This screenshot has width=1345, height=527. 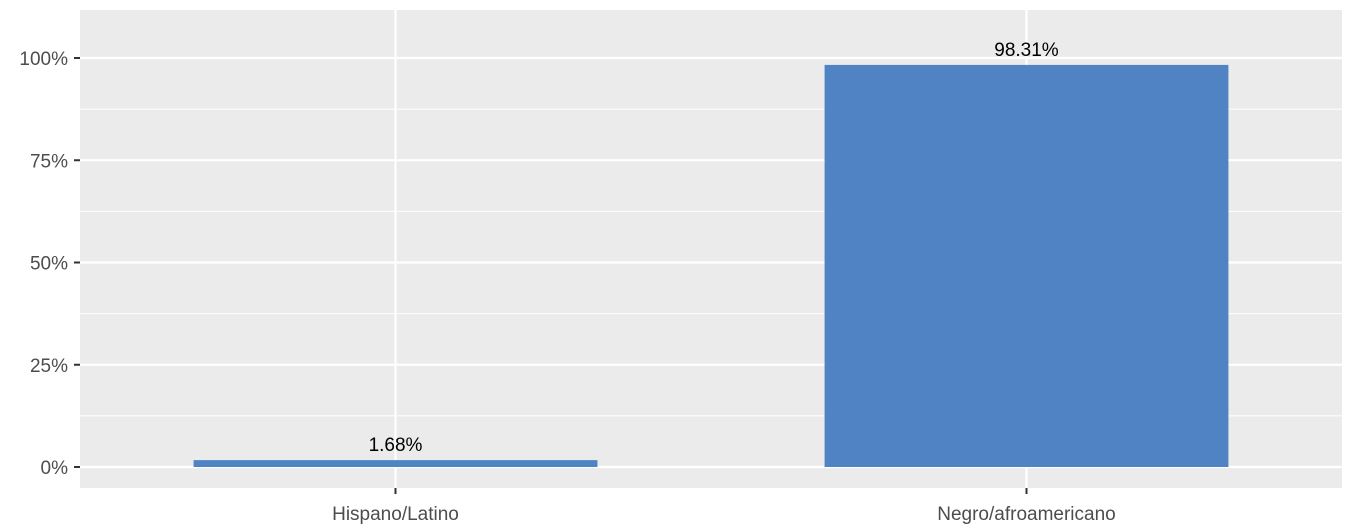 I want to click on y-tick-label: 50%, so click(x=49, y=264).